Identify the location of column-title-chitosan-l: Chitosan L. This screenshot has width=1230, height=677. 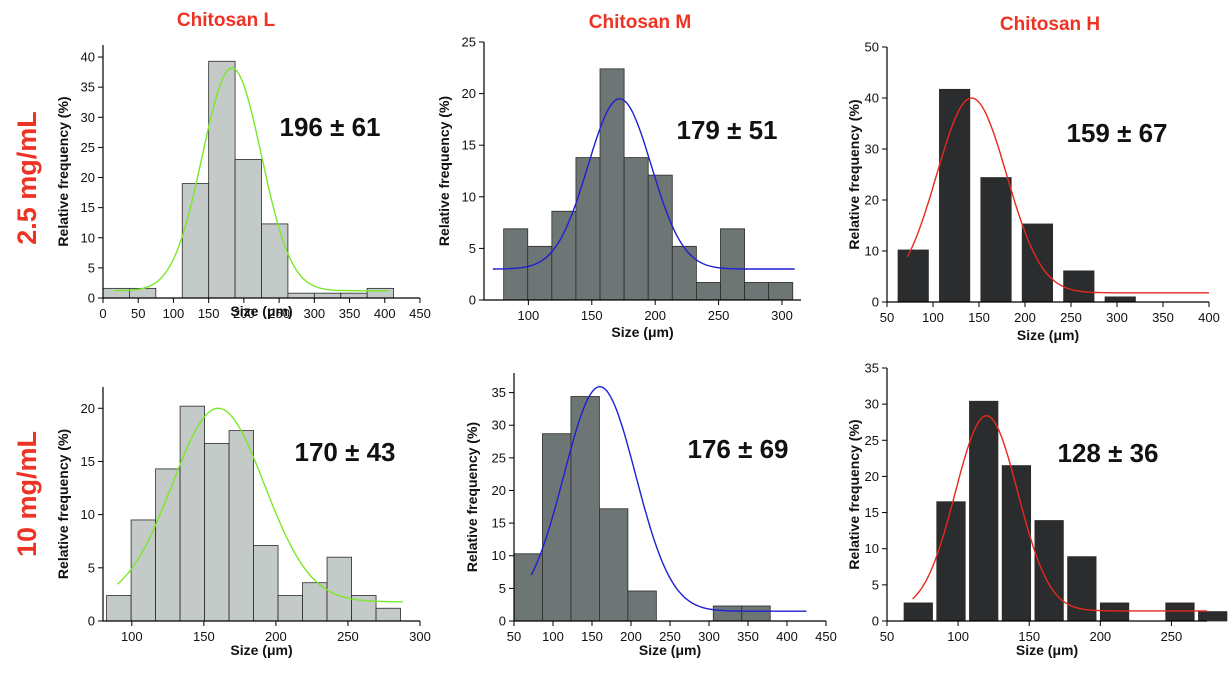
(226, 20).